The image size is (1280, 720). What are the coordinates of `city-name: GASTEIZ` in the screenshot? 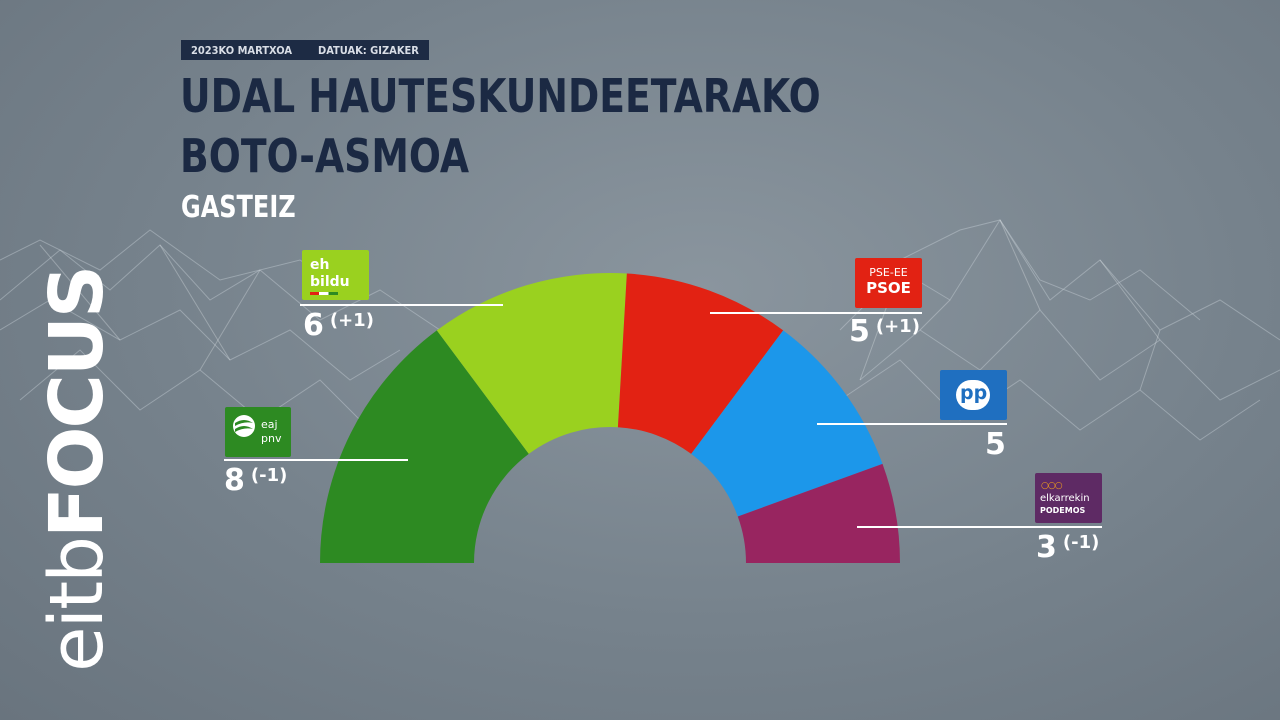 It's located at (238, 207).